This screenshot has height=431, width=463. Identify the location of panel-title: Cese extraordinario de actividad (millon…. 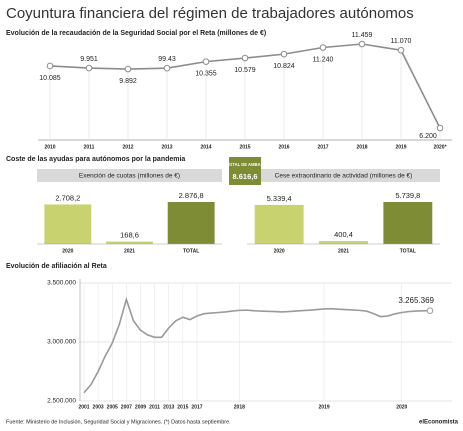
(344, 176).